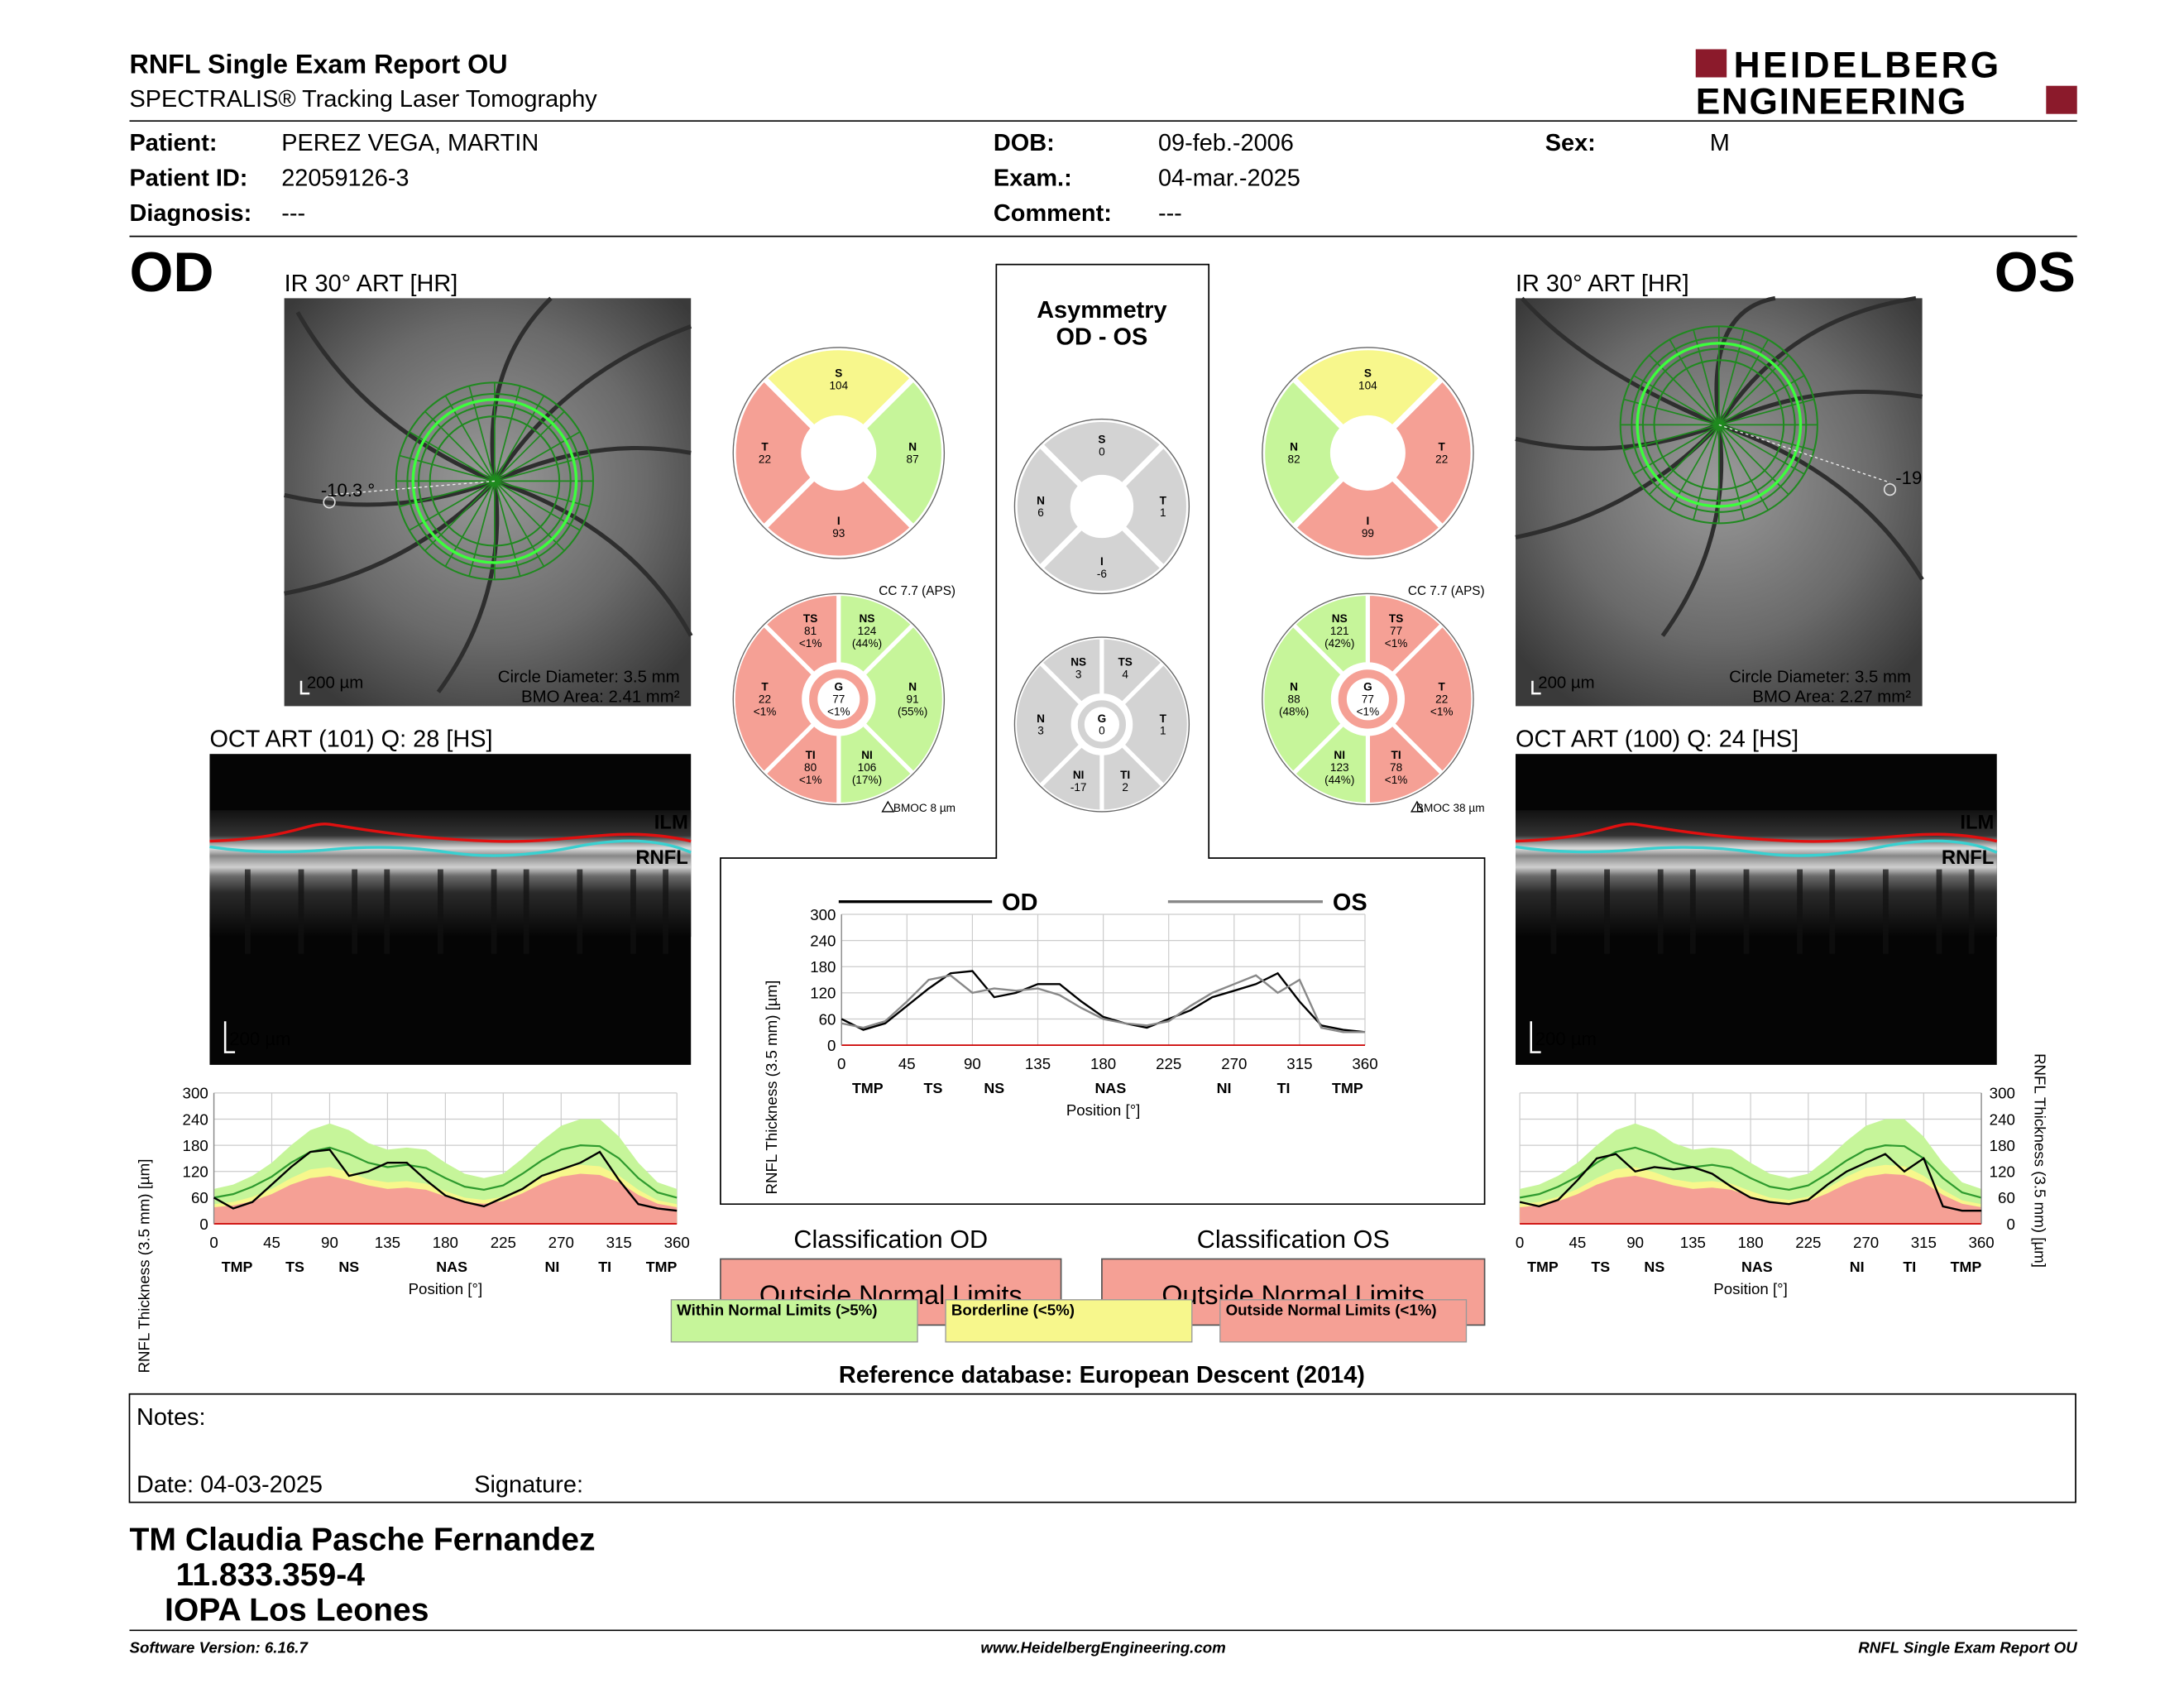  Describe the element at coordinates (1103, 1001) in the screenshot. I see `thickness-line` at that location.